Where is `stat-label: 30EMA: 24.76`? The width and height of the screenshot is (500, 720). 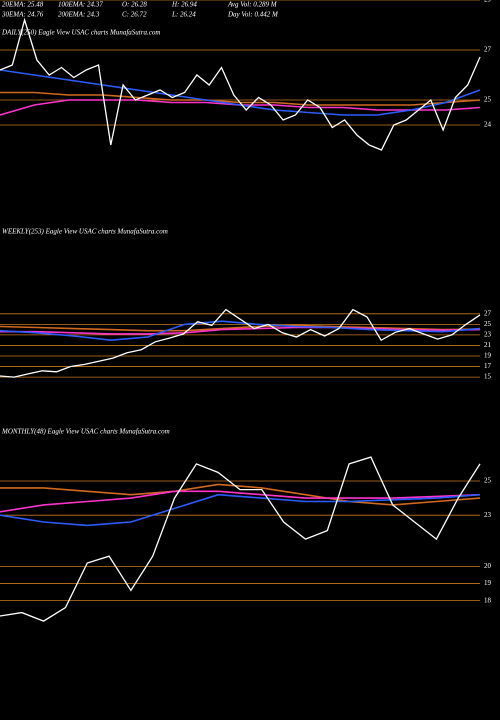 stat-label: 30EMA: 24.76 is located at coordinates (22, 15).